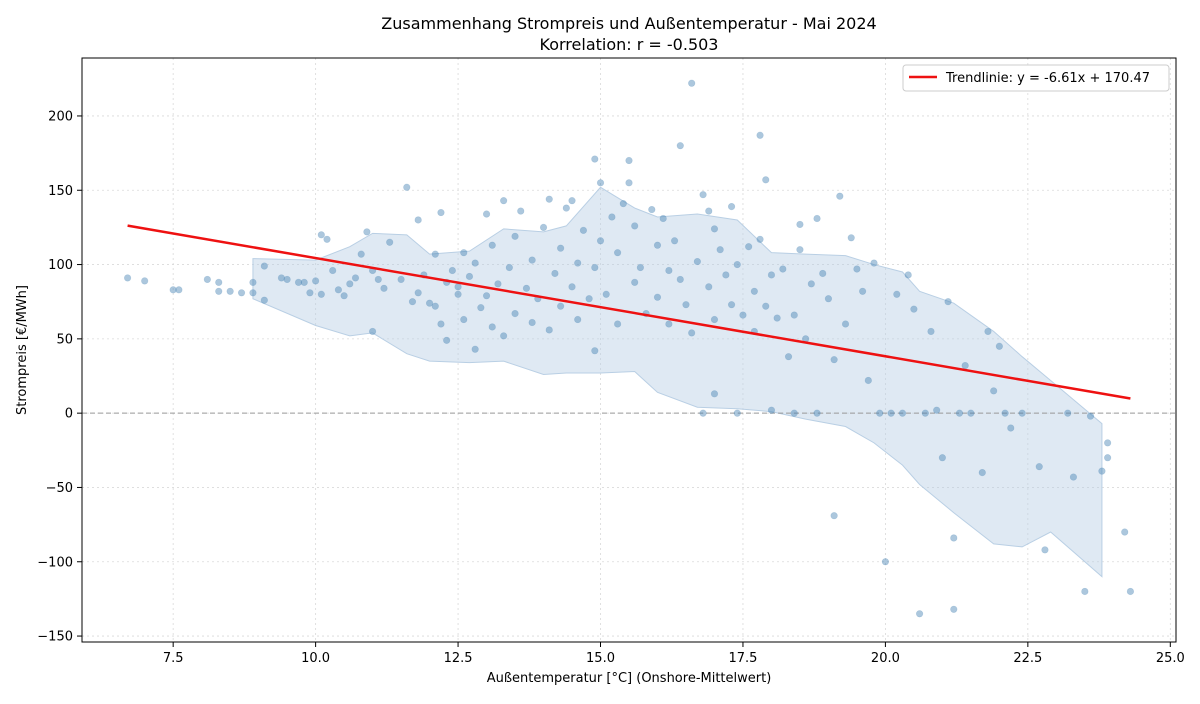 The width and height of the screenshot is (1200, 704). Describe the element at coordinates (55, 562) in the screenshot. I see `y-tick-label: −100` at that location.